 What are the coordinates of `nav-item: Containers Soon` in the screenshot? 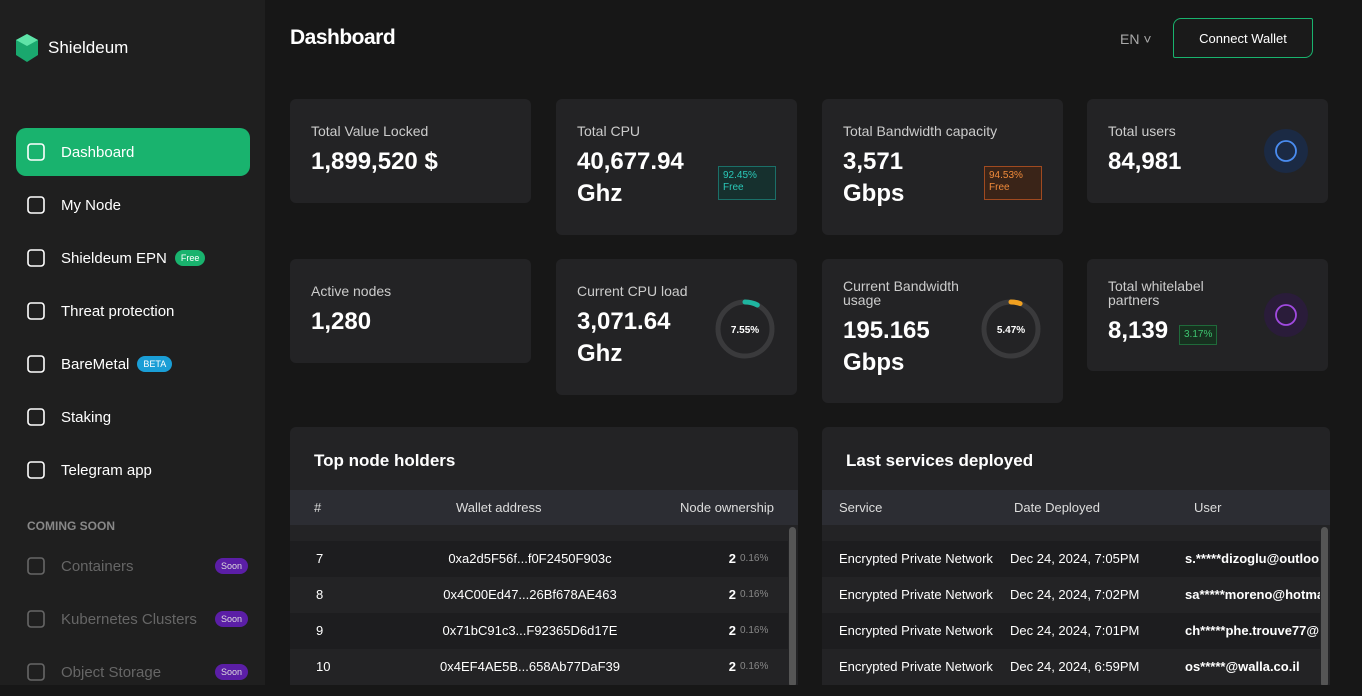 It's located at (133, 566).